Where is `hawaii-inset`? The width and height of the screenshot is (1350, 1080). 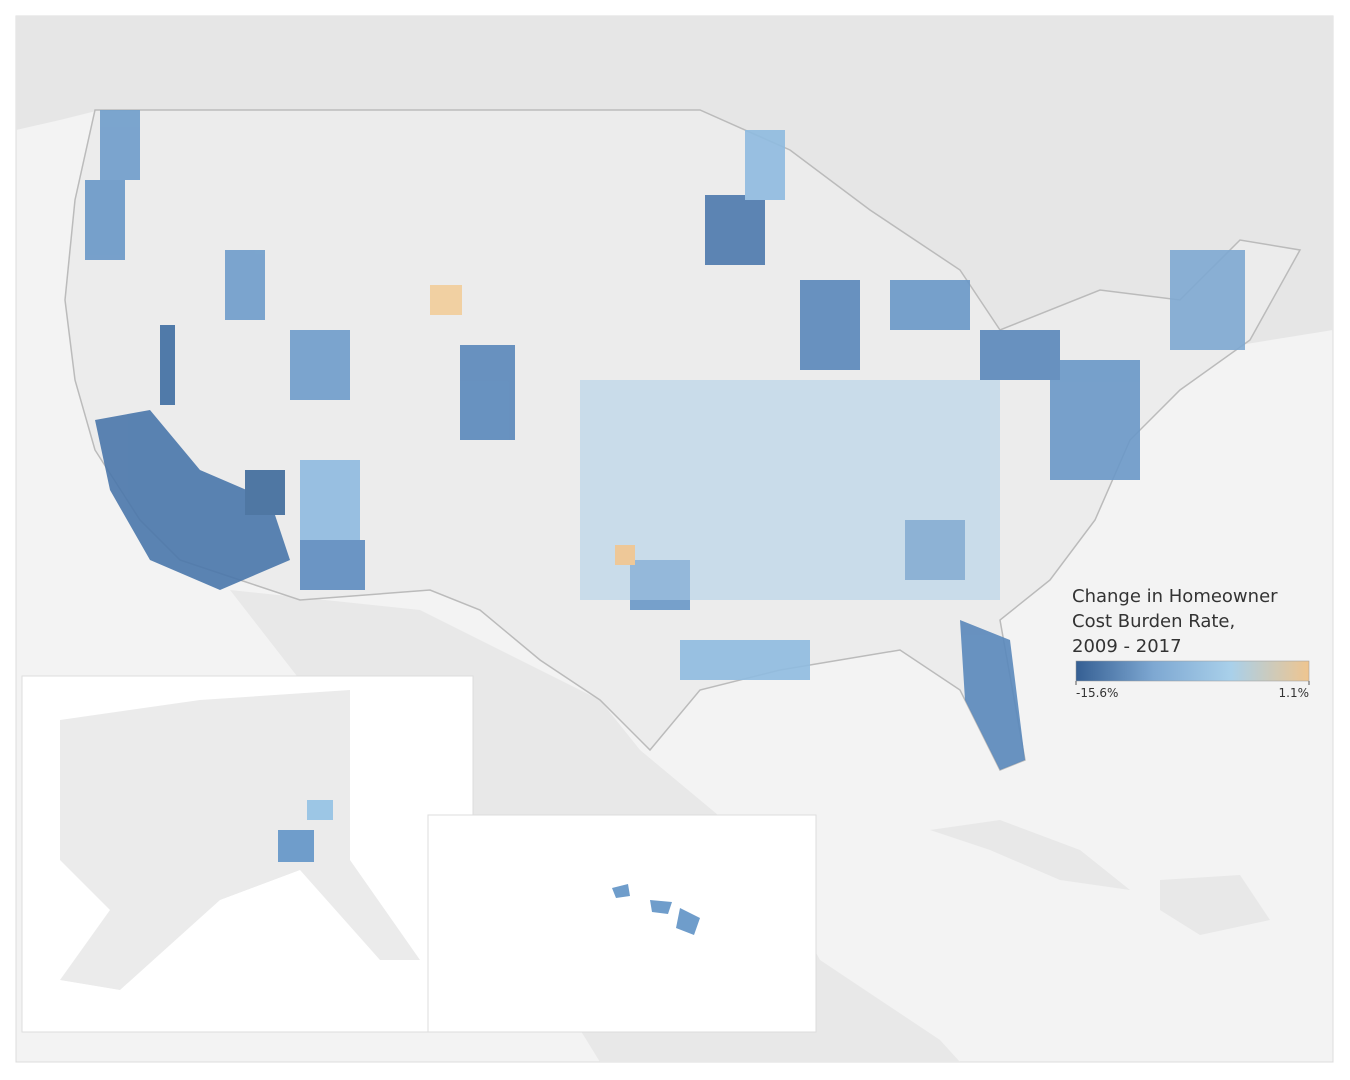
hawaii-inset is located at coordinates (622, 923).